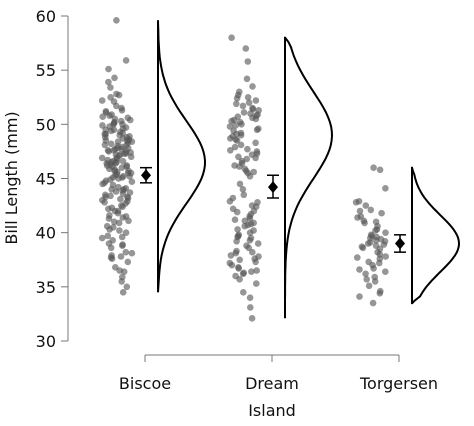 The width and height of the screenshot is (474, 426). What do you see at coordinates (46, 287) in the screenshot?
I see `y-tick-label: 35` at bounding box center [46, 287].